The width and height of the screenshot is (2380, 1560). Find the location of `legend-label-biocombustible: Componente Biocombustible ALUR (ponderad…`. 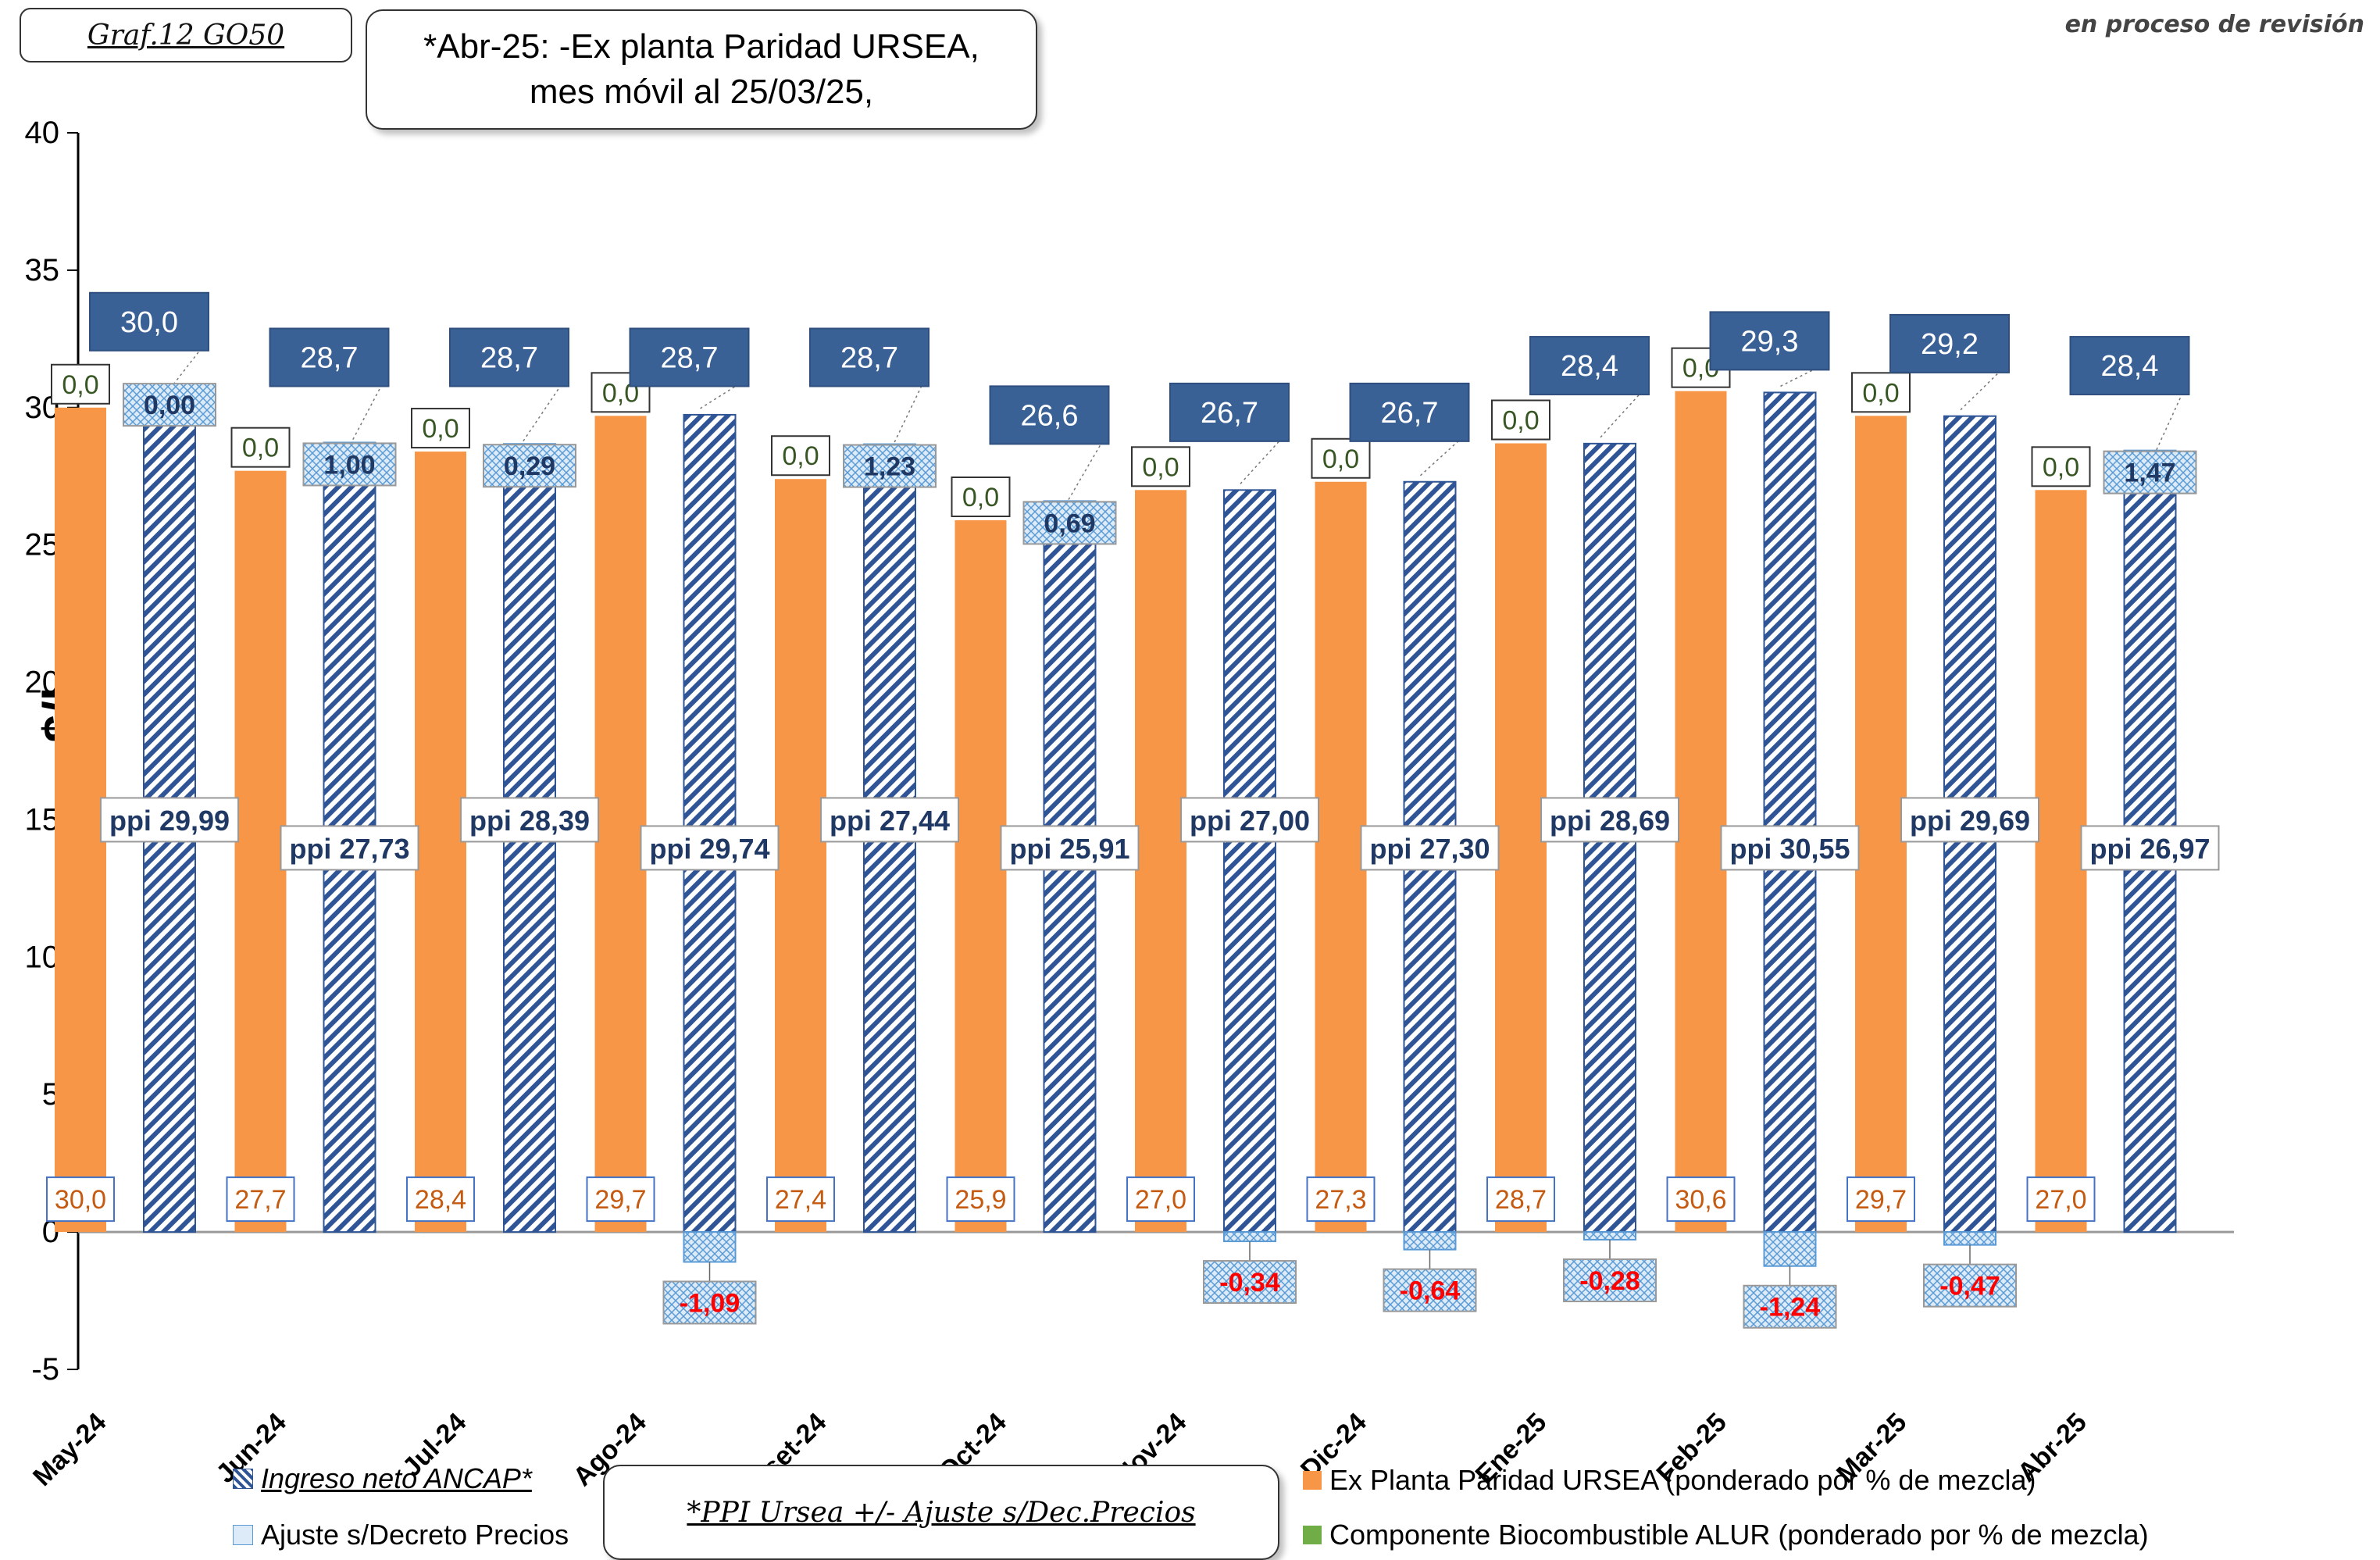

legend-label-biocombustible: Componente Biocombustible ALUR (ponderad… is located at coordinates (1739, 1535).